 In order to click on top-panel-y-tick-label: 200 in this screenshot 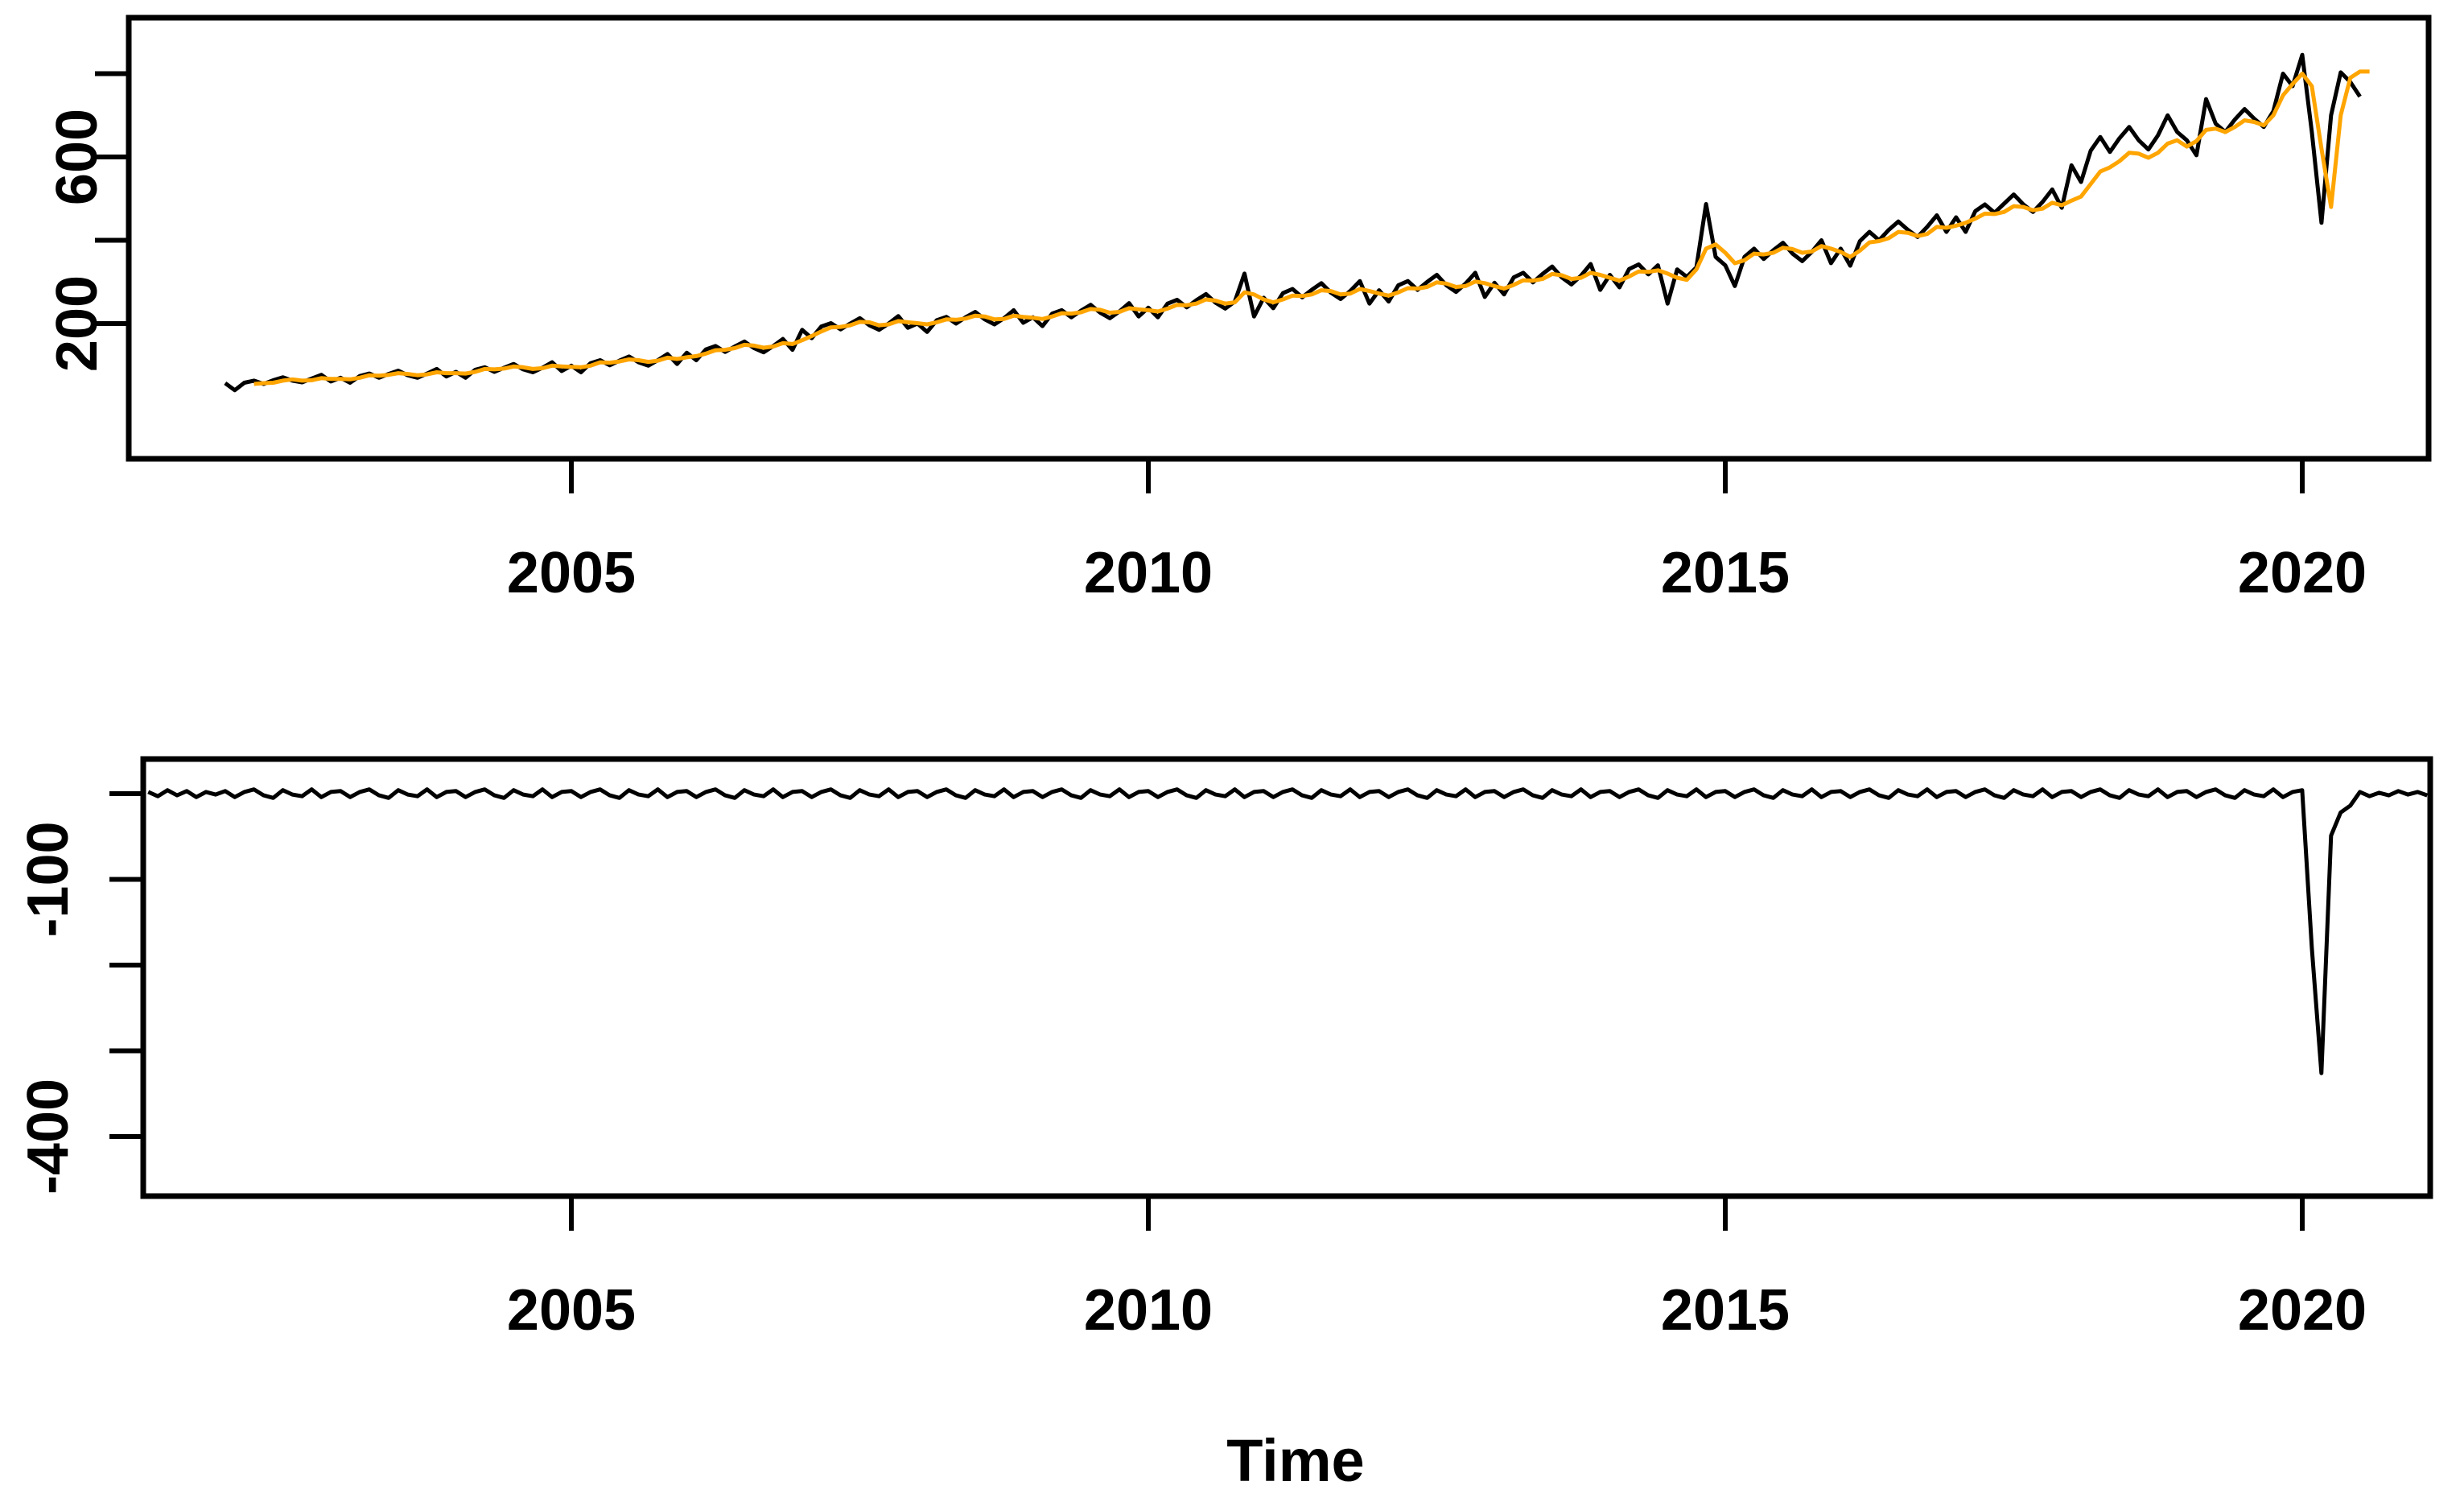, I will do `click(77, 323)`.